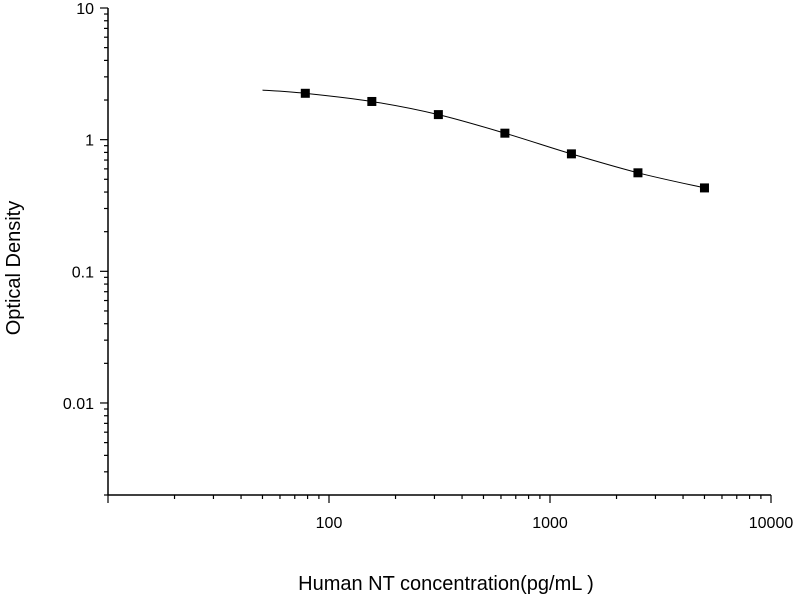 This screenshot has width=800, height=600. What do you see at coordinates (89, 141) in the screenshot?
I see `y-tick-label: 1` at bounding box center [89, 141].